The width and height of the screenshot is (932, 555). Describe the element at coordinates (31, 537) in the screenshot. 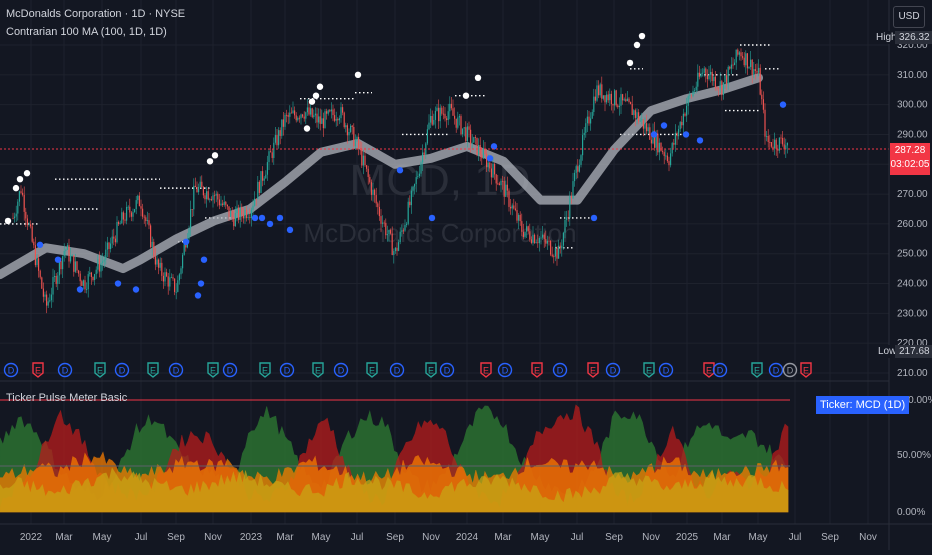

I see `time-tick-label: 2022` at that location.